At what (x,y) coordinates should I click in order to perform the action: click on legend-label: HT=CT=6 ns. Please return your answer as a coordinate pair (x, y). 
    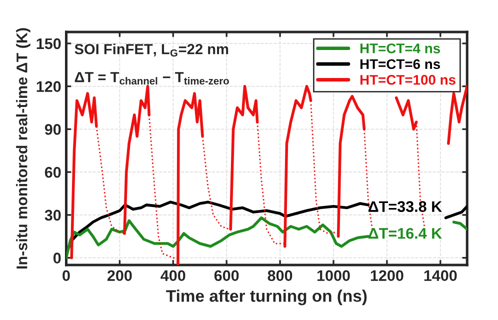
    Looking at the image, I should click on (400, 64).